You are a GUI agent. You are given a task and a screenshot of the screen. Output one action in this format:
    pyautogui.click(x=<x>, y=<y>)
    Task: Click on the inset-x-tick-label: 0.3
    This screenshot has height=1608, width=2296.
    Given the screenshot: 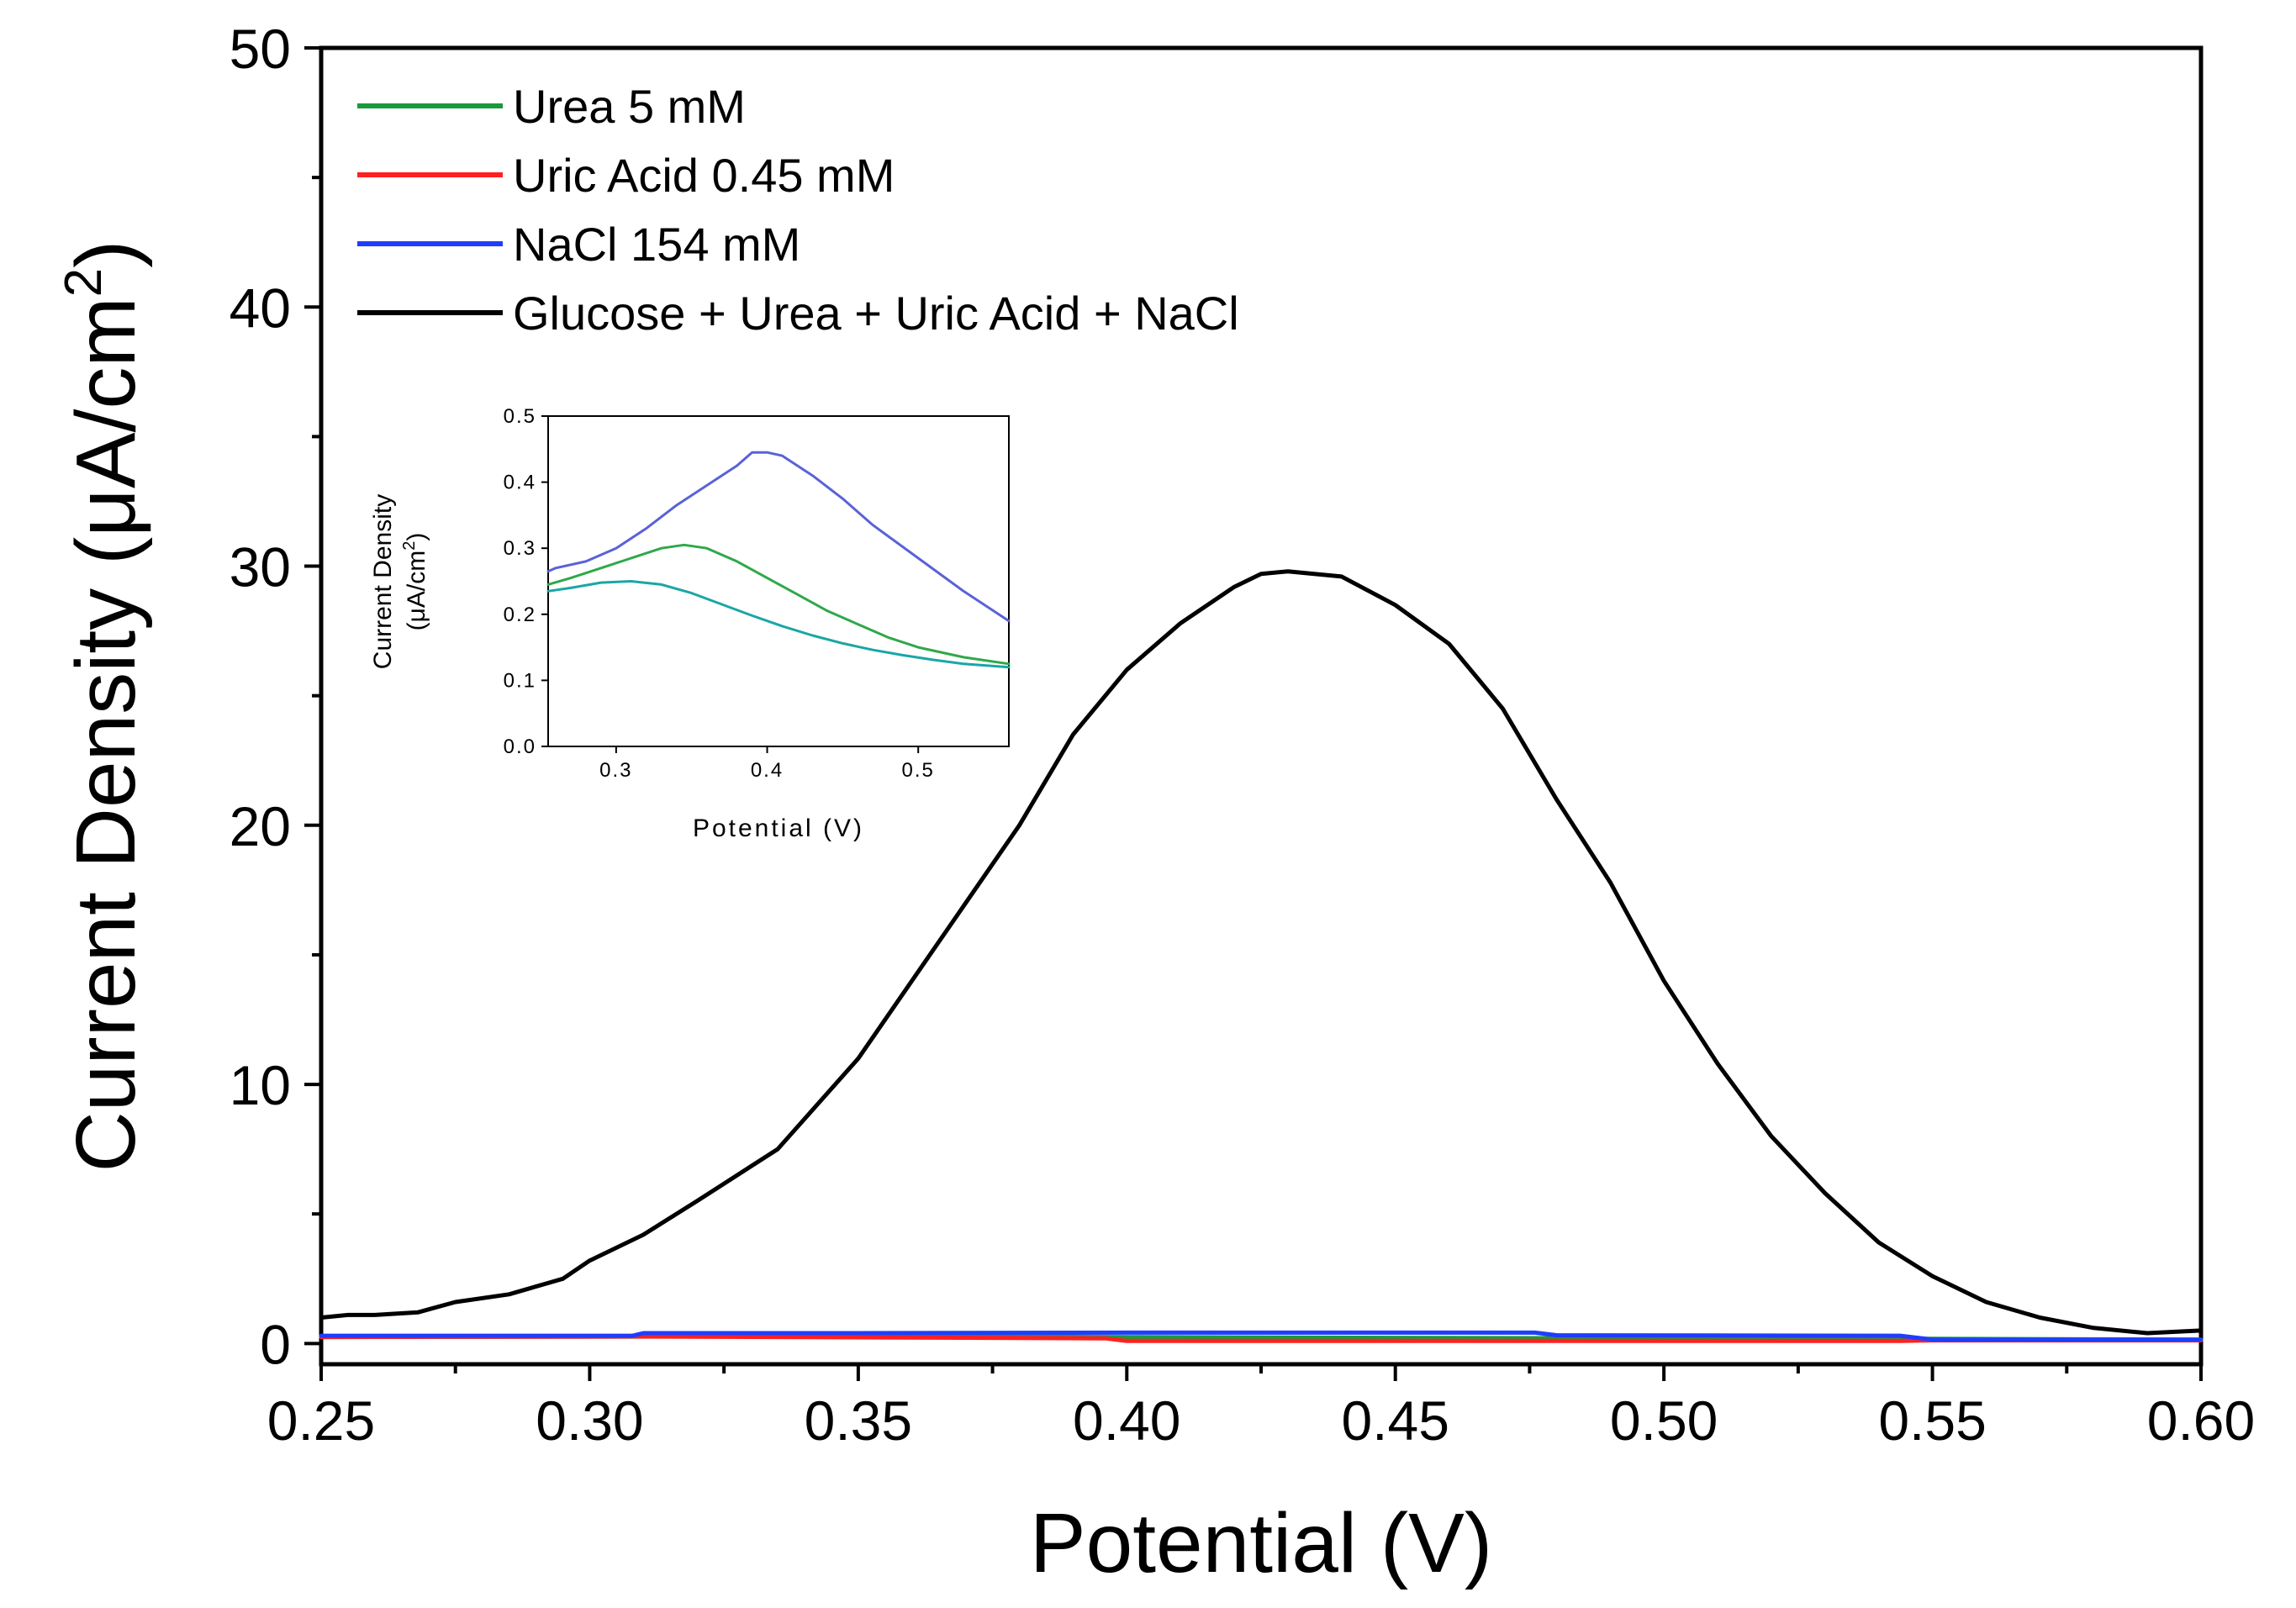 What is the action you would take?
    pyautogui.click(x=615, y=770)
    